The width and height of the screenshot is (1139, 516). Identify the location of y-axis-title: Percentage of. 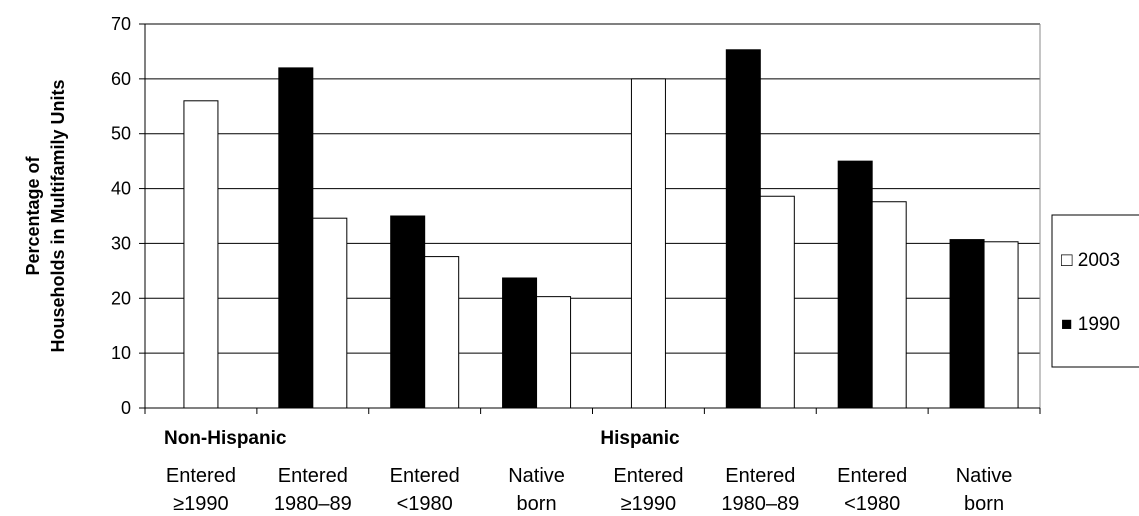
(33, 215).